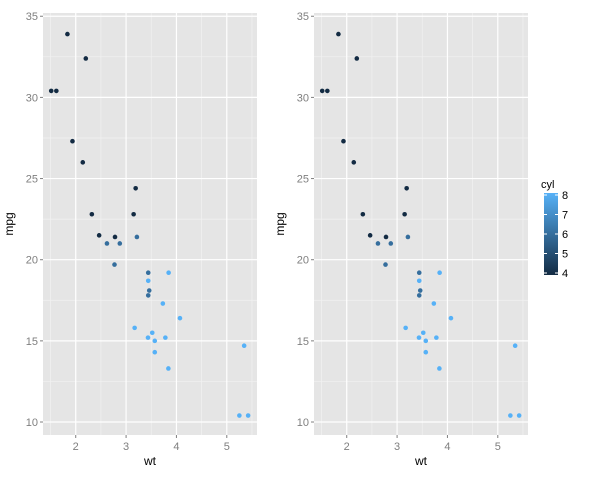  I want to click on colorbar-tick-label: 5, so click(565, 255).